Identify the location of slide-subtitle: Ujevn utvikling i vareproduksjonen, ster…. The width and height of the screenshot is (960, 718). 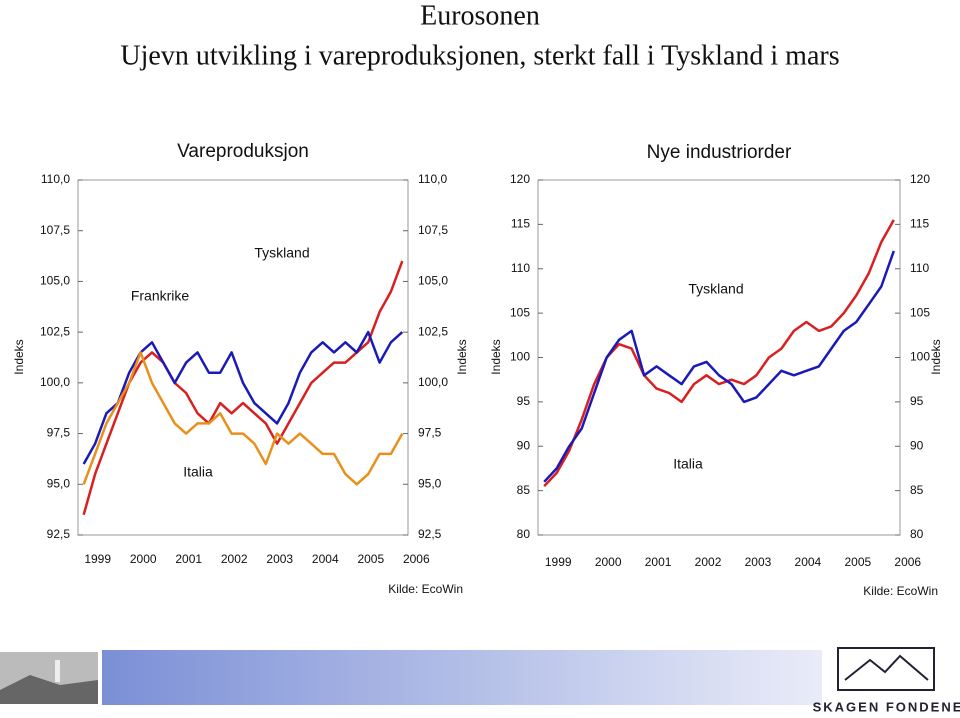
(479, 55).